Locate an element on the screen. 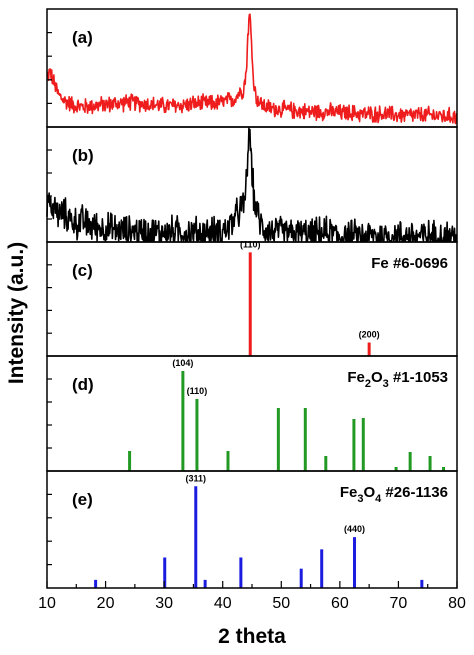 This screenshot has height=655, width=474. panel-label: (b) is located at coordinates (83, 155).